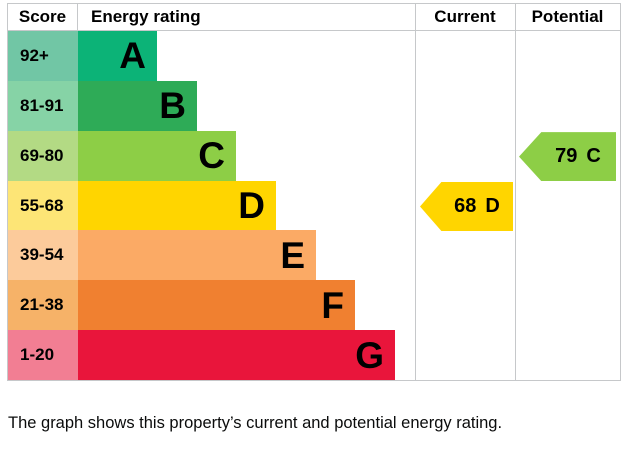 The image size is (627, 449). What do you see at coordinates (415, 192) in the screenshot?
I see `current-column-separator` at bounding box center [415, 192].